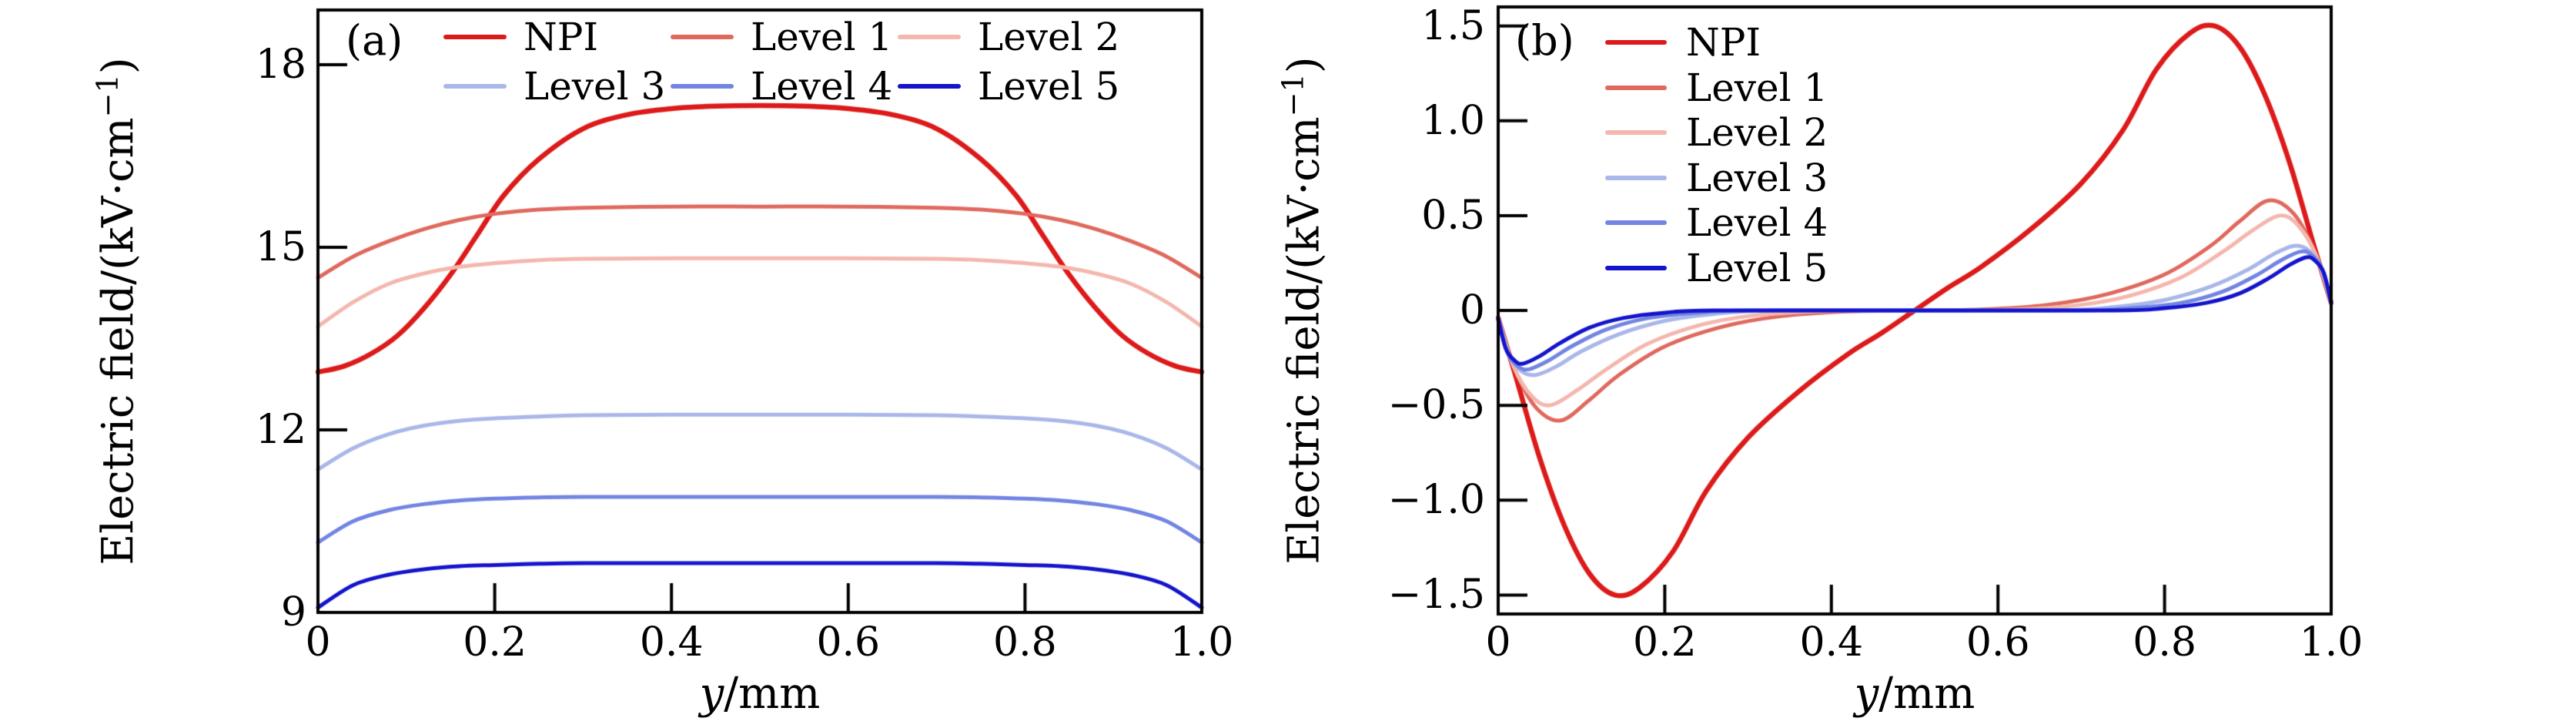  Describe the element at coordinates (1305, 65) in the screenshot. I see `panel-b-ylabel-close: )` at that location.